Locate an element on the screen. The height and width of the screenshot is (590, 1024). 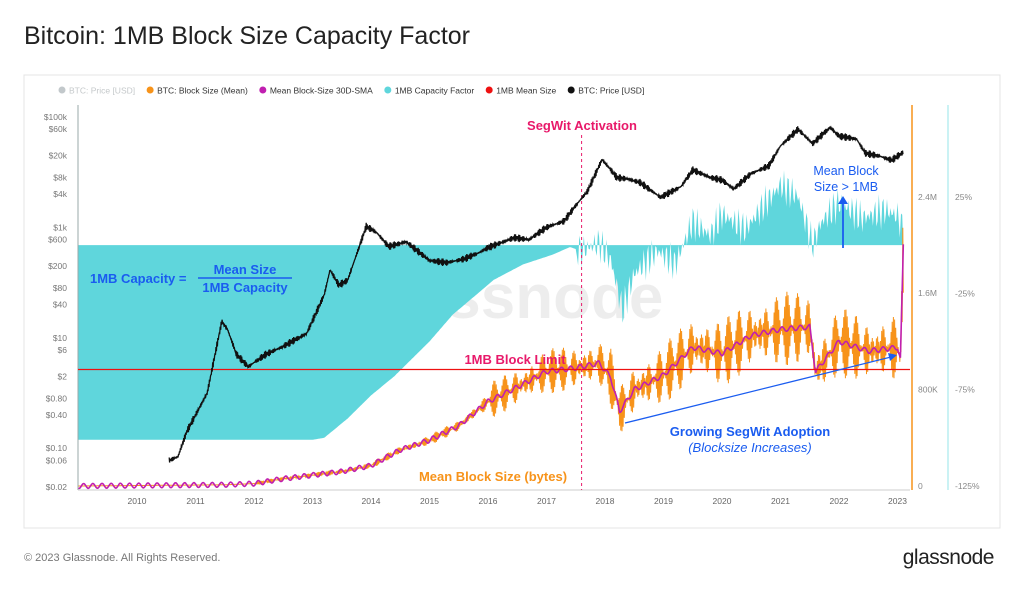
y-capacity-tick-label: 25% is located at coordinates (963, 197).